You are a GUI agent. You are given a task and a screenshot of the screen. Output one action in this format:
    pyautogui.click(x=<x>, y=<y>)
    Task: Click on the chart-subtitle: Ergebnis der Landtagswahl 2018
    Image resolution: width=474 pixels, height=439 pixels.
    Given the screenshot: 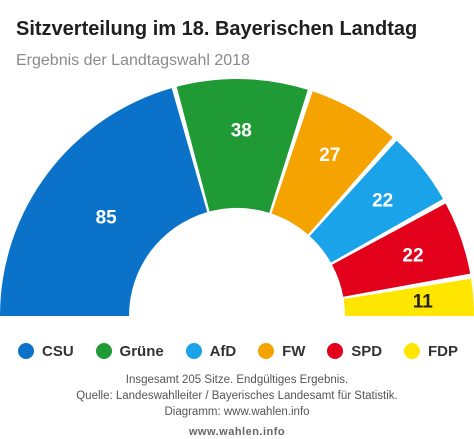 What is the action you would take?
    pyautogui.click(x=133, y=60)
    